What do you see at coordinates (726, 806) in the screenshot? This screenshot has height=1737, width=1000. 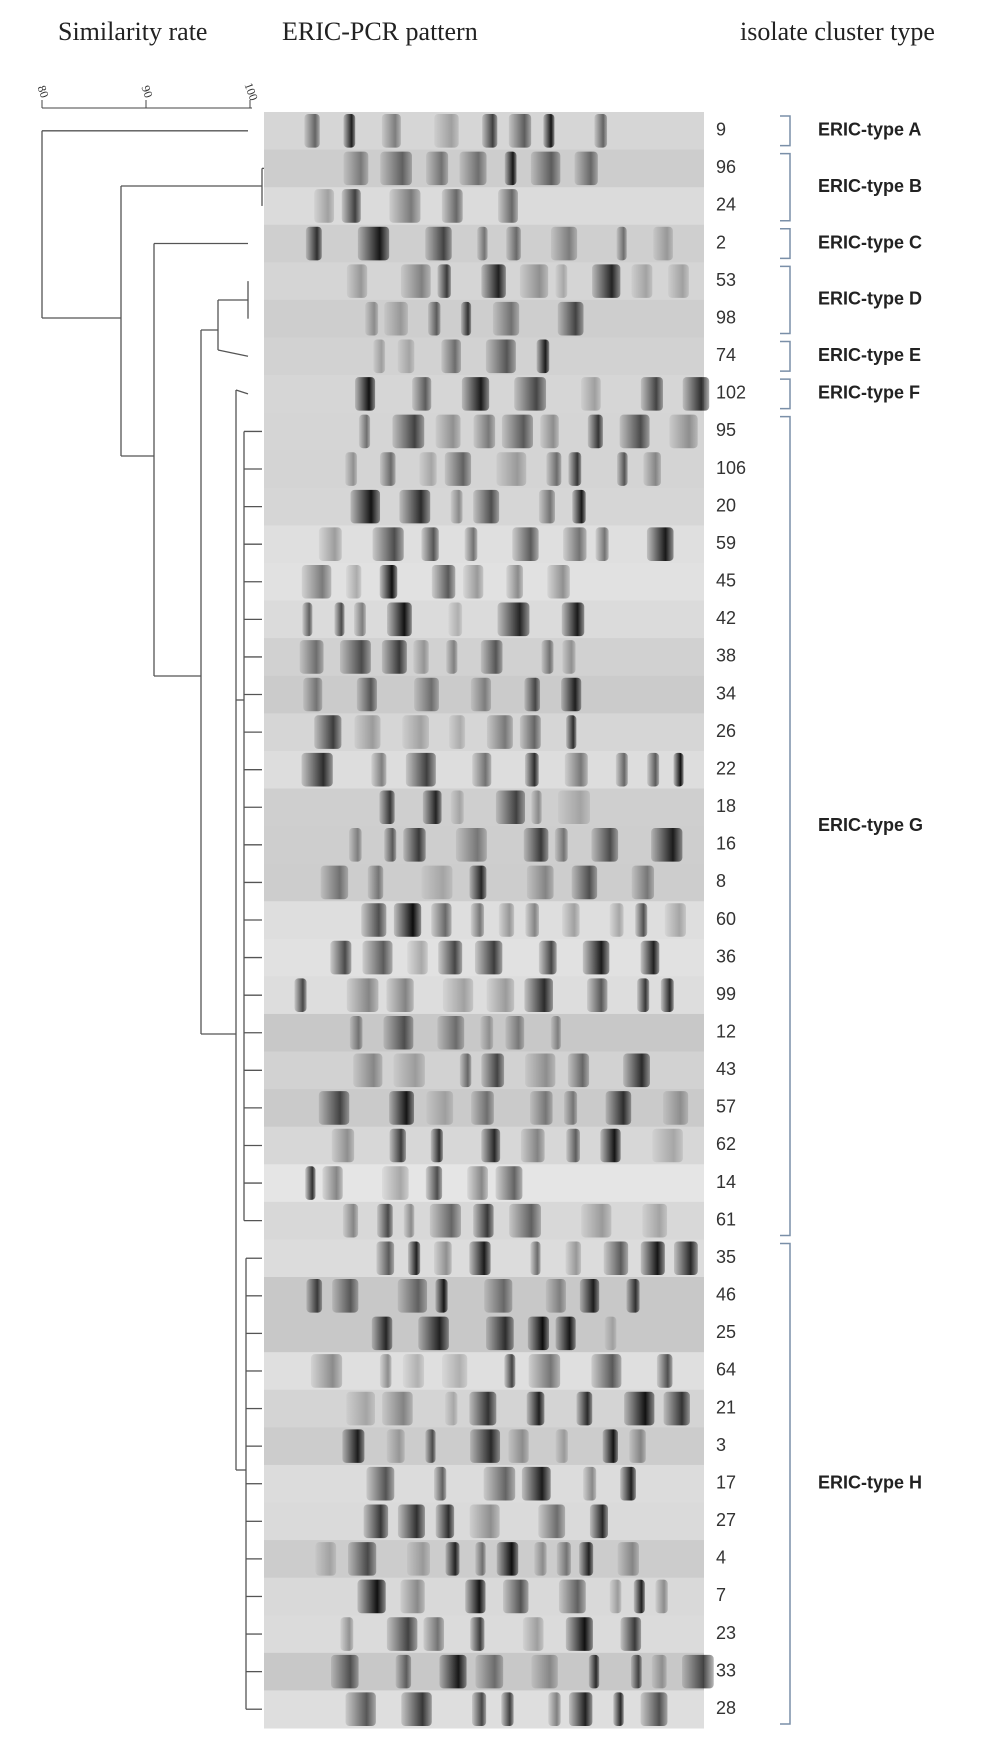 I see `isolate-label: 18` at bounding box center [726, 806].